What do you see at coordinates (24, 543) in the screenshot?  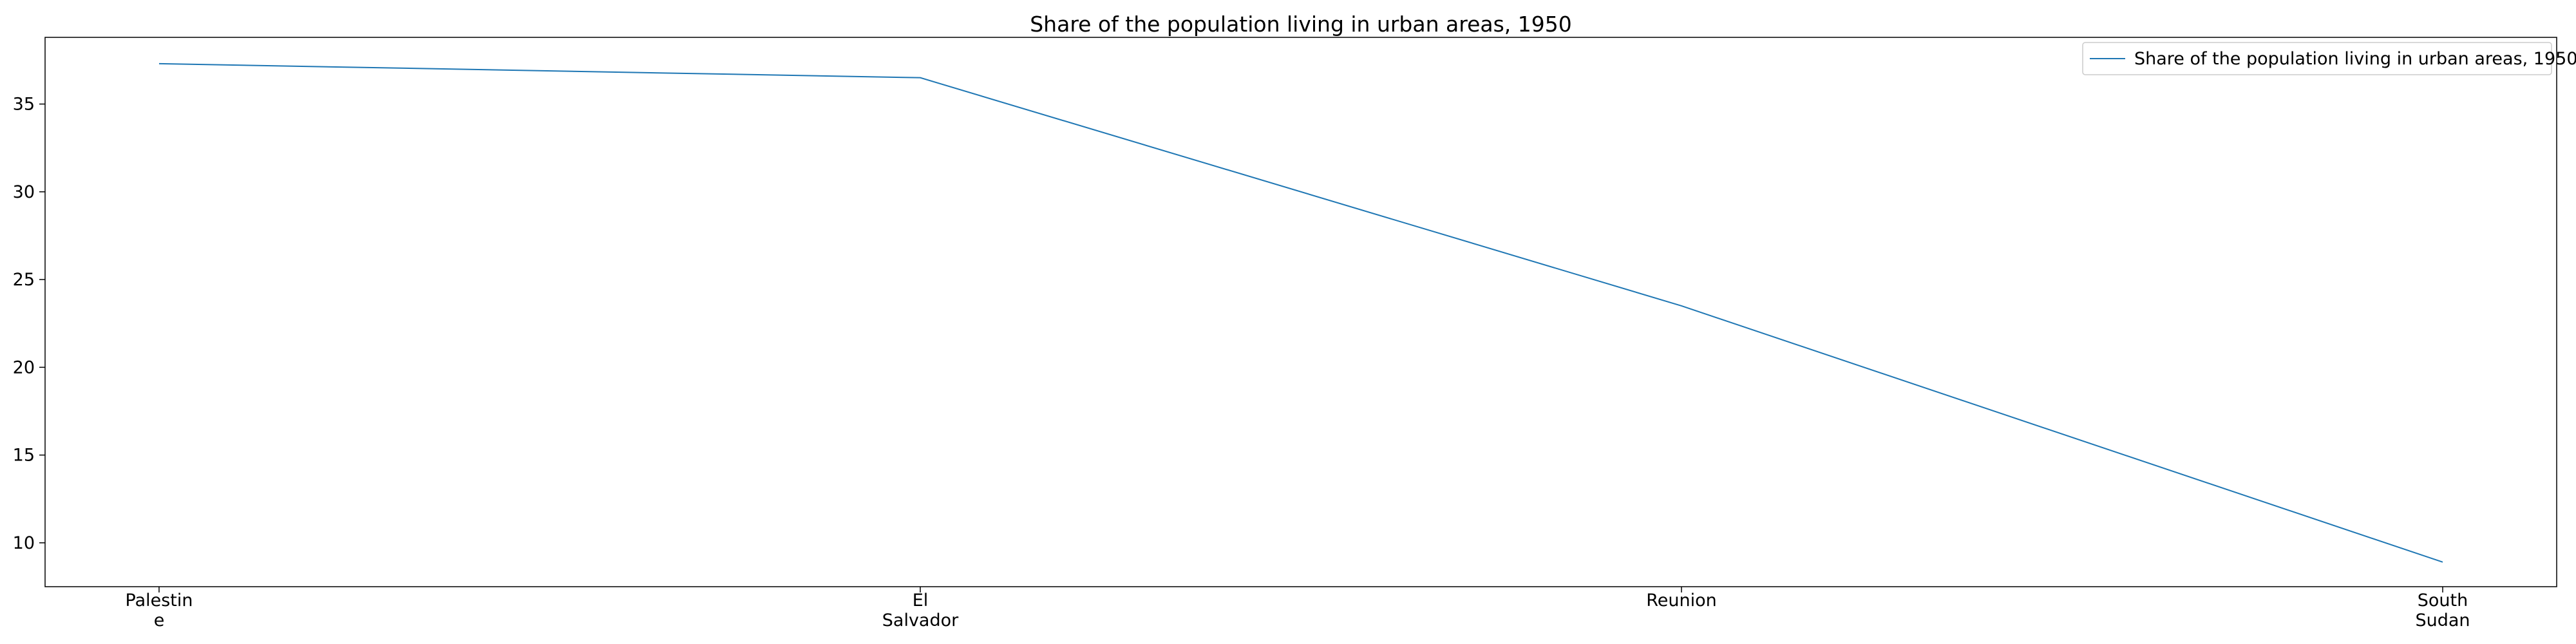 I see `y-tick-label: 10` at bounding box center [24, 543].